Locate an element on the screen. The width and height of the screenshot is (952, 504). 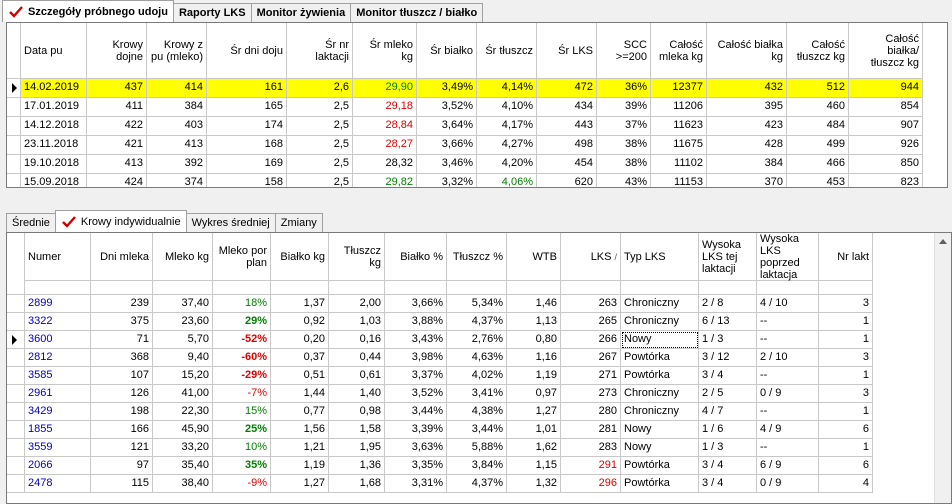
table-cell: 10% is located at coordinates (242, 448).